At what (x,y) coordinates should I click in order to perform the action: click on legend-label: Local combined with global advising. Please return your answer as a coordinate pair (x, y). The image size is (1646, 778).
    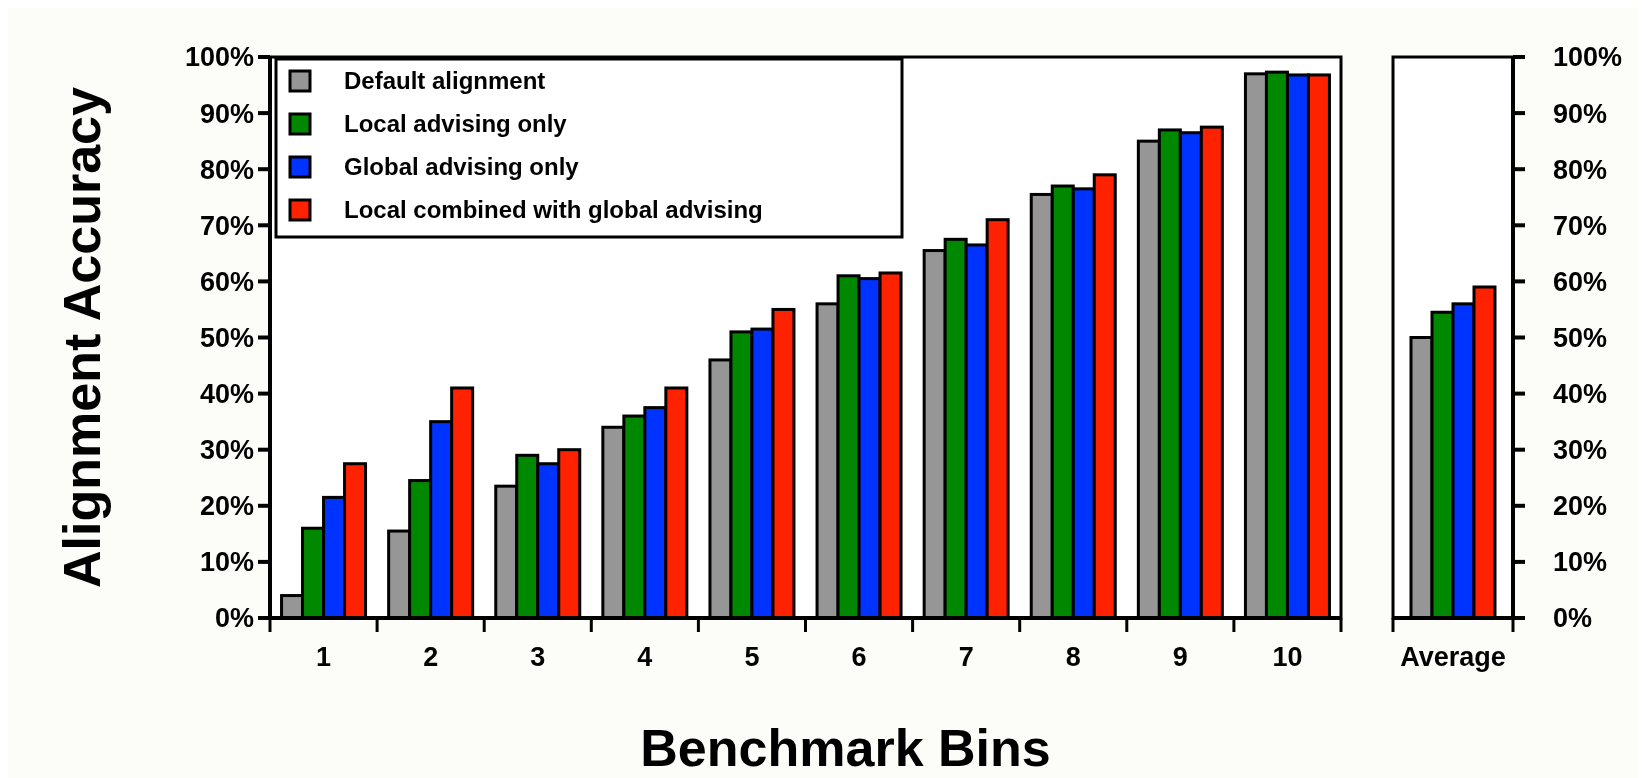
    Looking at the image, I should click on (553, 210).